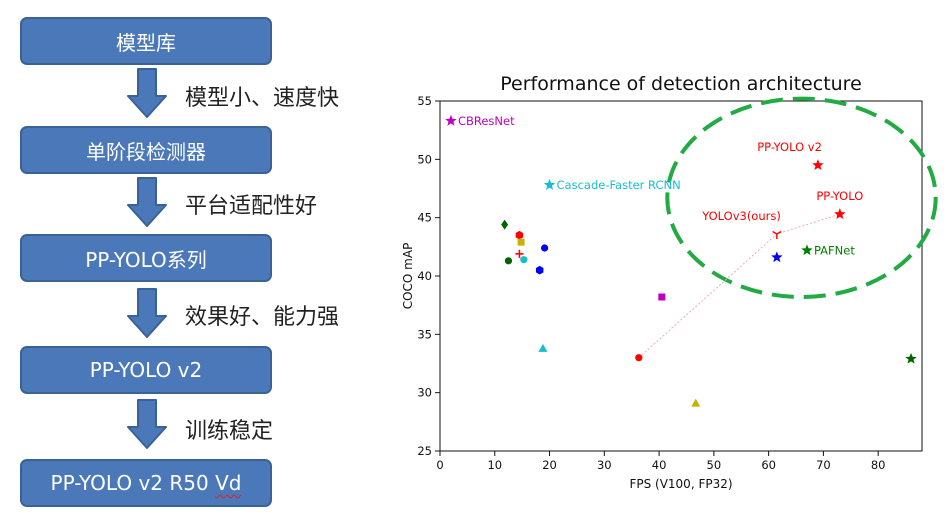 The width and height of the screenshot is (952, 528). Describe the element at coordinates (229, 431) in the screenshot. I see `flow-note: 训练稳定` at that location.